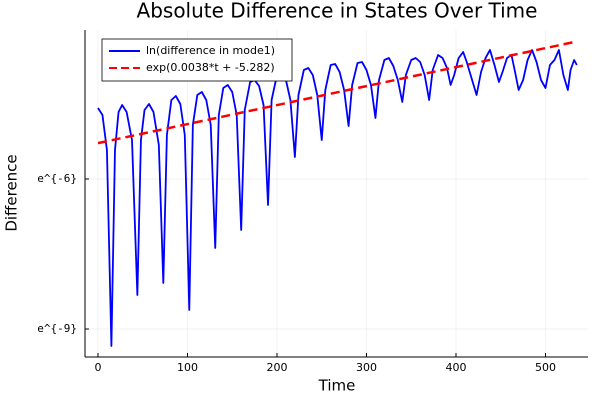 Image resolution: width=600 pixels, height=404 pixels. What do you see at coordinates (455, 367) in the screenshot?
I see `x-tick-label: 400` at bounding box center [455, 367].